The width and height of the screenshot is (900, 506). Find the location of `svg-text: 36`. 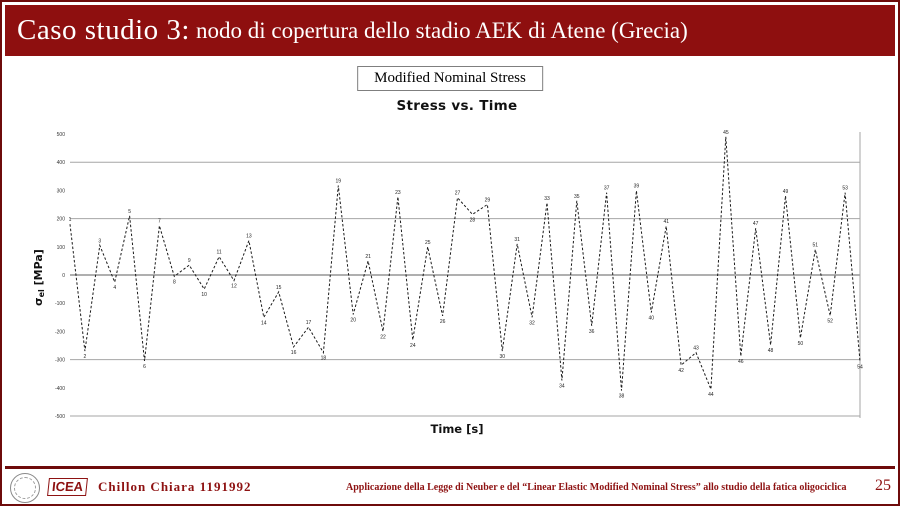

svg-text: 36 is located at coordinates (592, 332).